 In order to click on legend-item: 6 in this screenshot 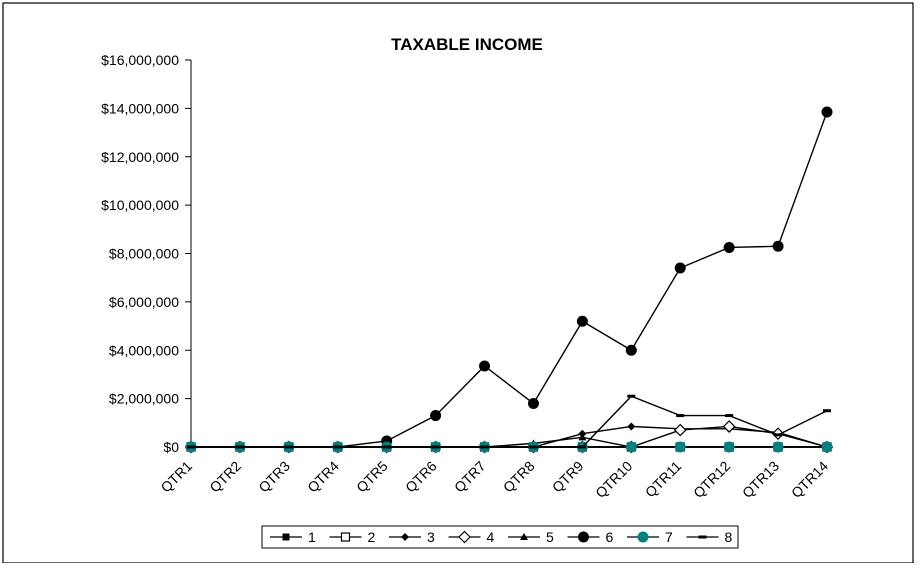, I will do `click(590, 537)`.